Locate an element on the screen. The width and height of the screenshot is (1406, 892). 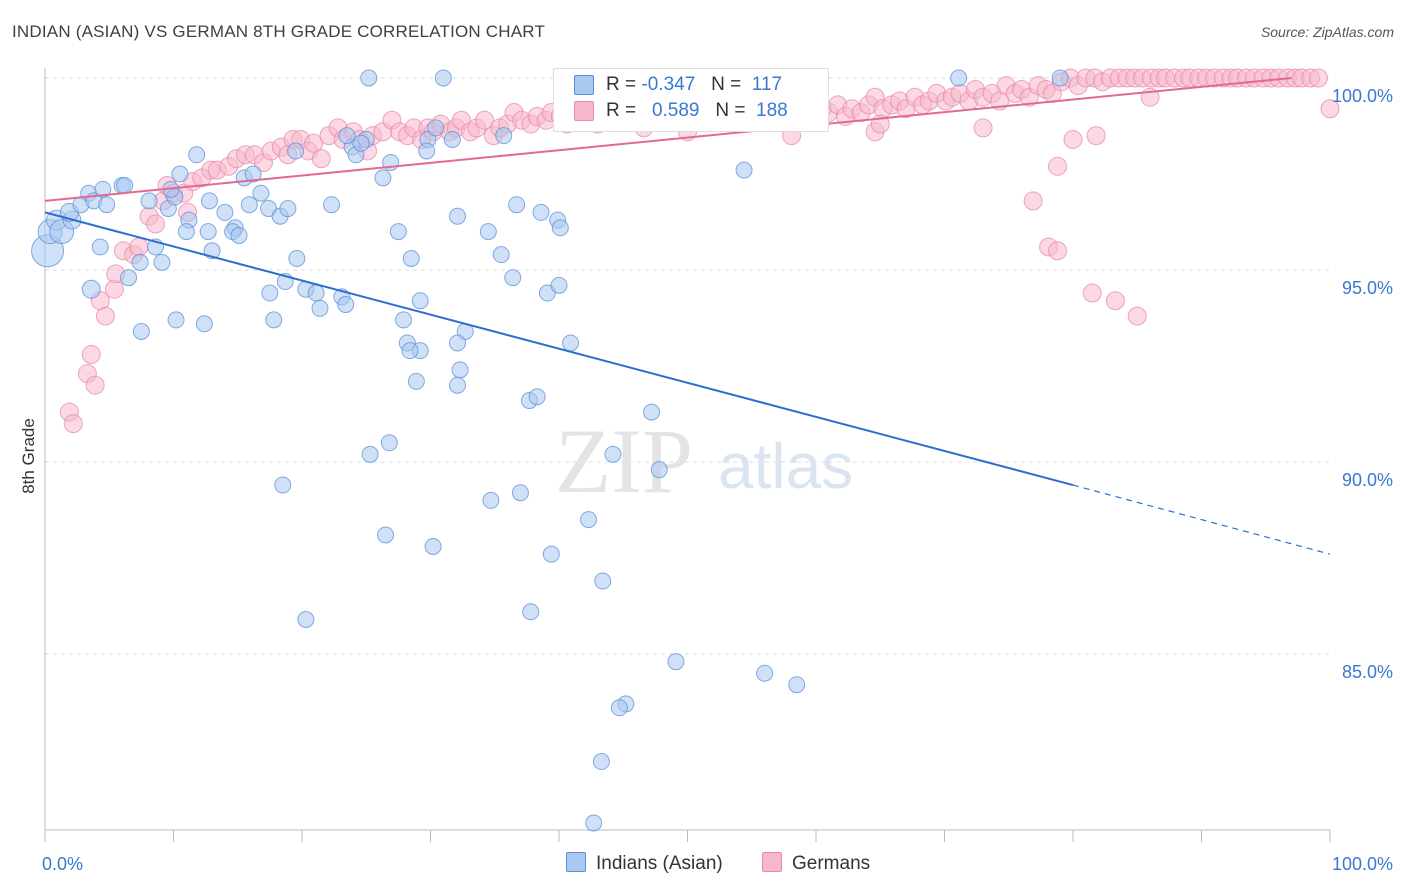
x-tick-label: 0.0% is located at coordinates (62, 864).